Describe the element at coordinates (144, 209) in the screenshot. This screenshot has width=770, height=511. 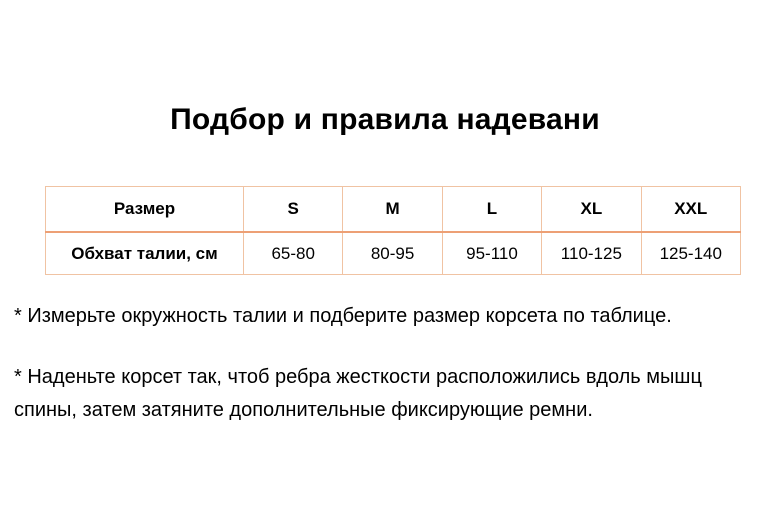
I see `table-header-cell-label: Размер` at that location.